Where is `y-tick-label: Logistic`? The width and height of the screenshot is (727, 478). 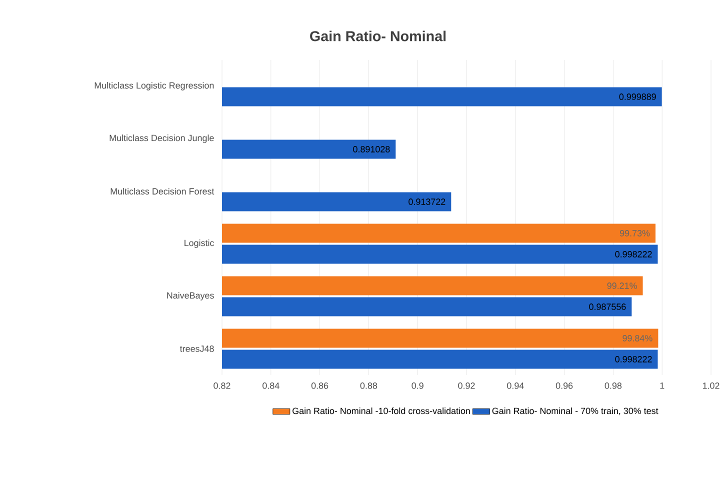 y-tick-label: Logistic is located at coordinates (199, 244).